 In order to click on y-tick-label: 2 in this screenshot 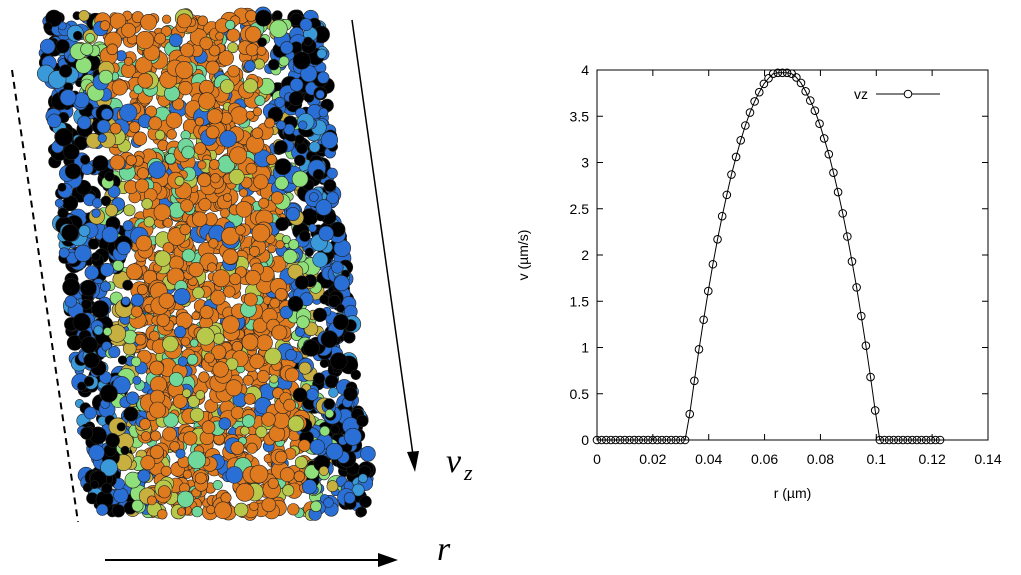, I will do `click(585, 255)`.